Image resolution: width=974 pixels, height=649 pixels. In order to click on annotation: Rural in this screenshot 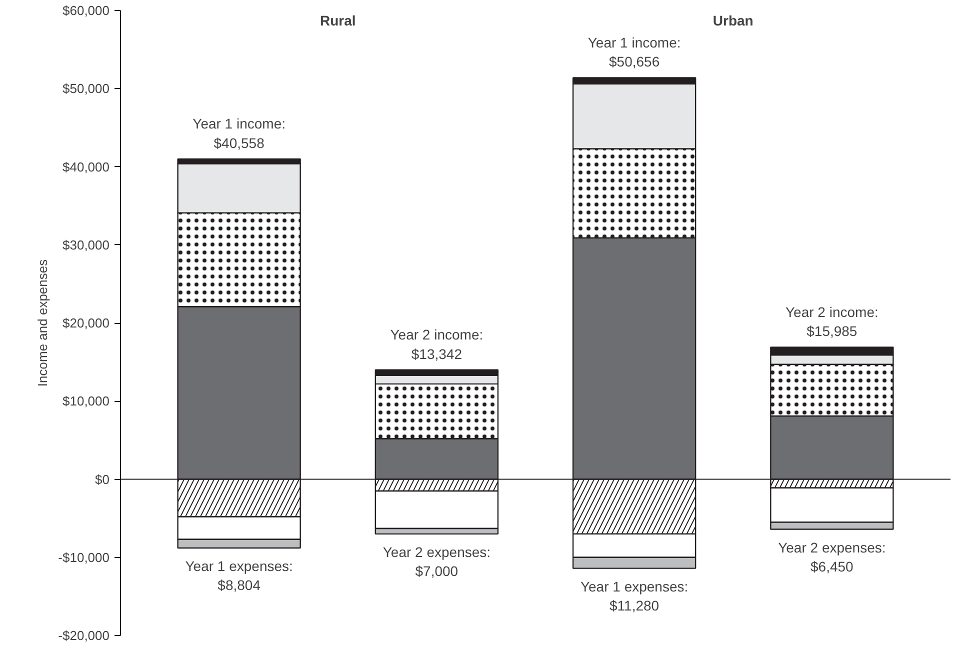, I will do `click(338, 20)`.